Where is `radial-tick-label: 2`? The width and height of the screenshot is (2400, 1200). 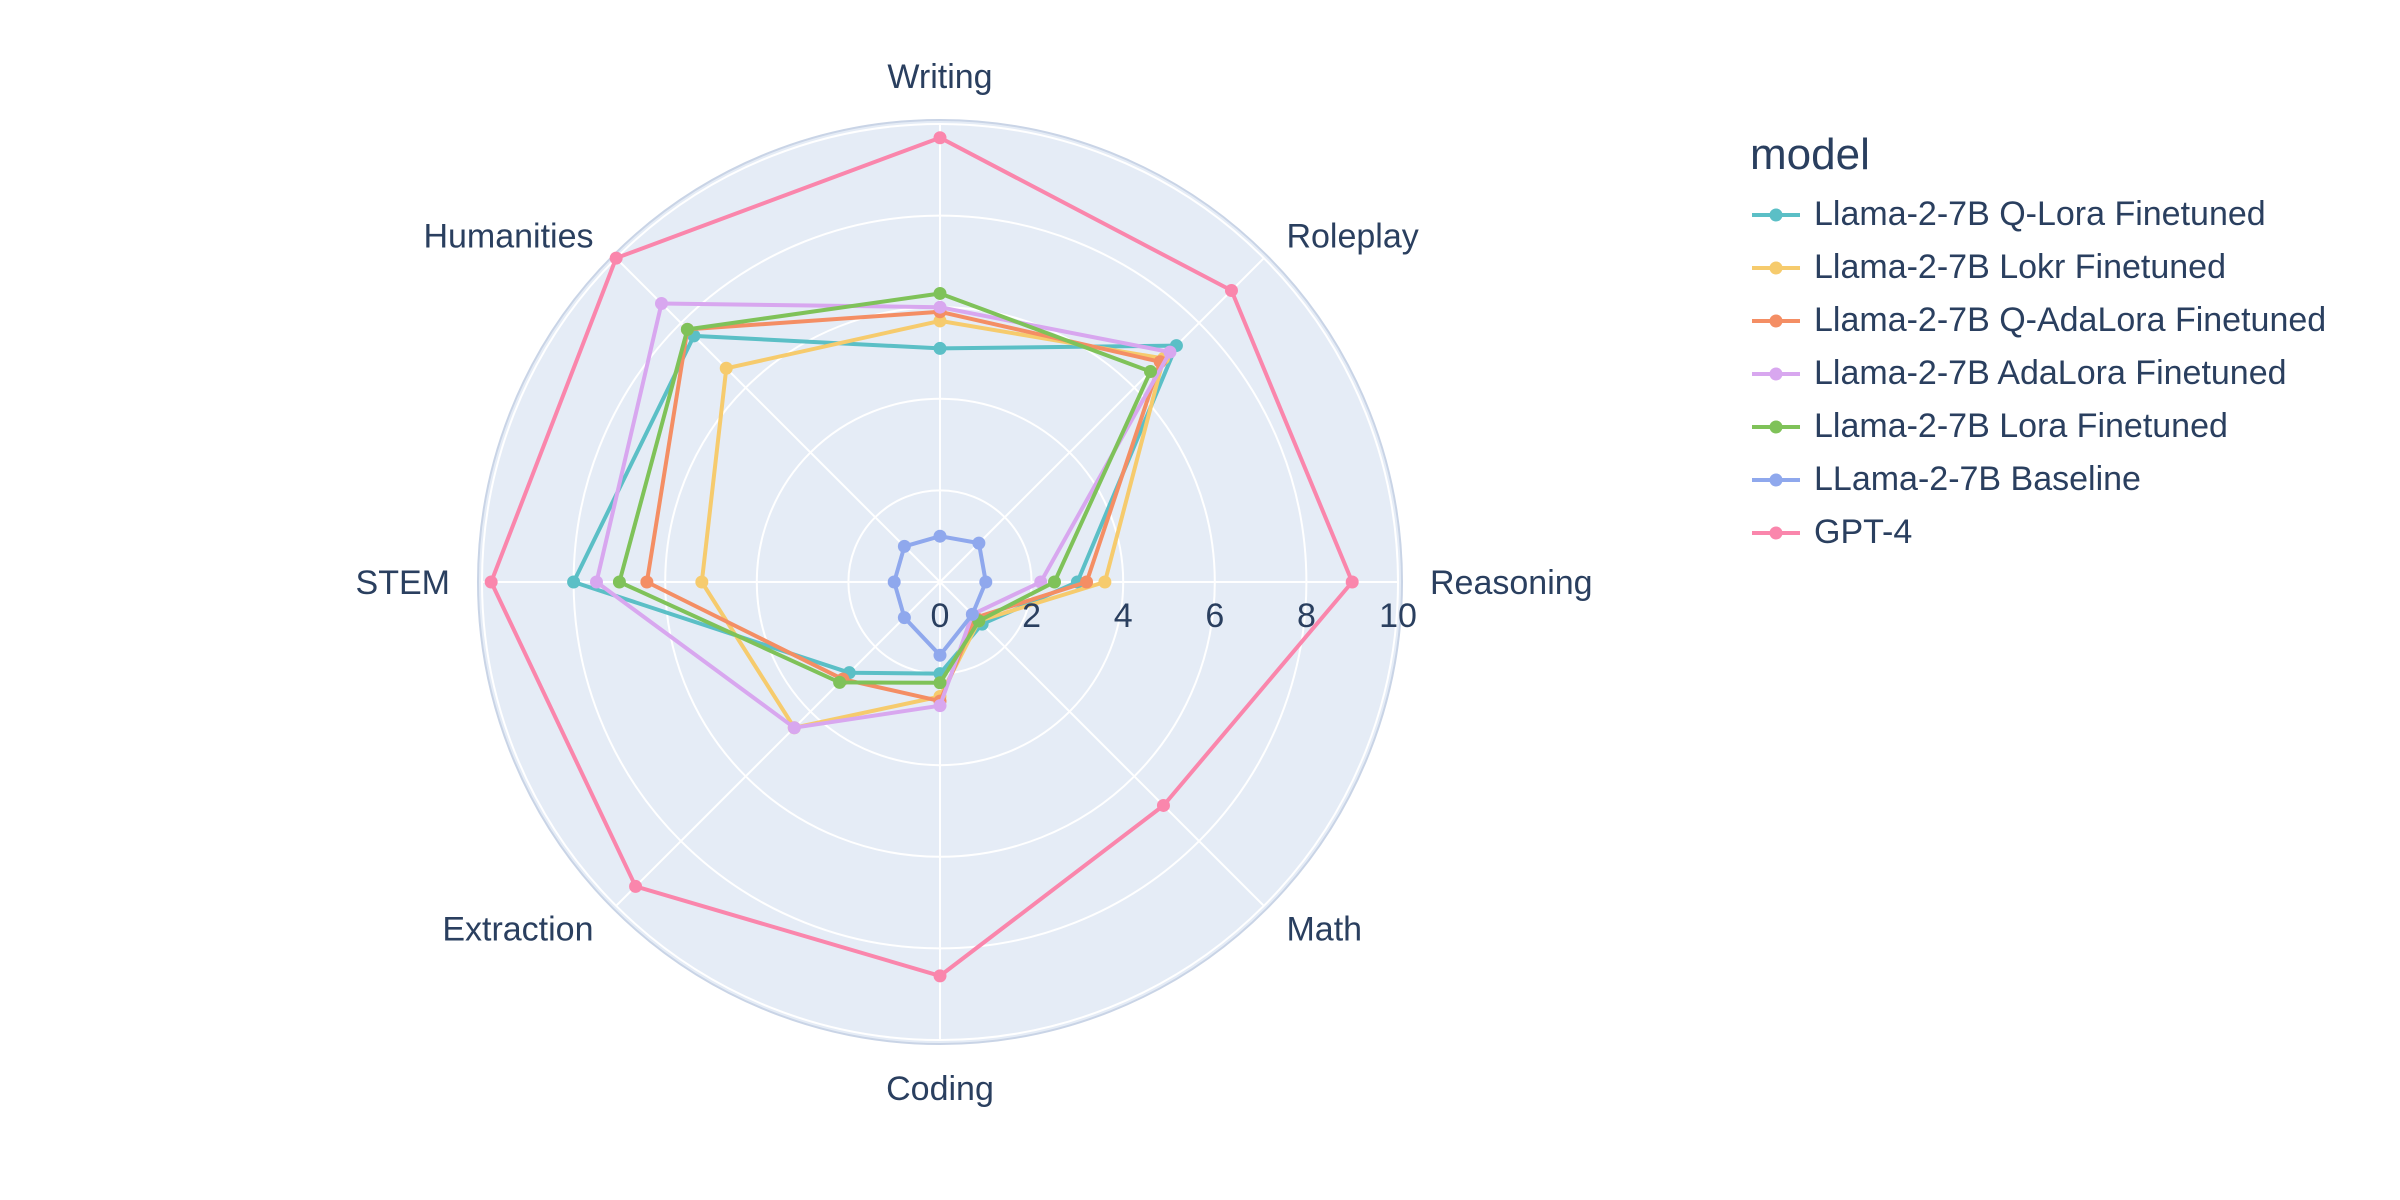 radial-tick-label: 2 is located at coordinates (1031, 616).